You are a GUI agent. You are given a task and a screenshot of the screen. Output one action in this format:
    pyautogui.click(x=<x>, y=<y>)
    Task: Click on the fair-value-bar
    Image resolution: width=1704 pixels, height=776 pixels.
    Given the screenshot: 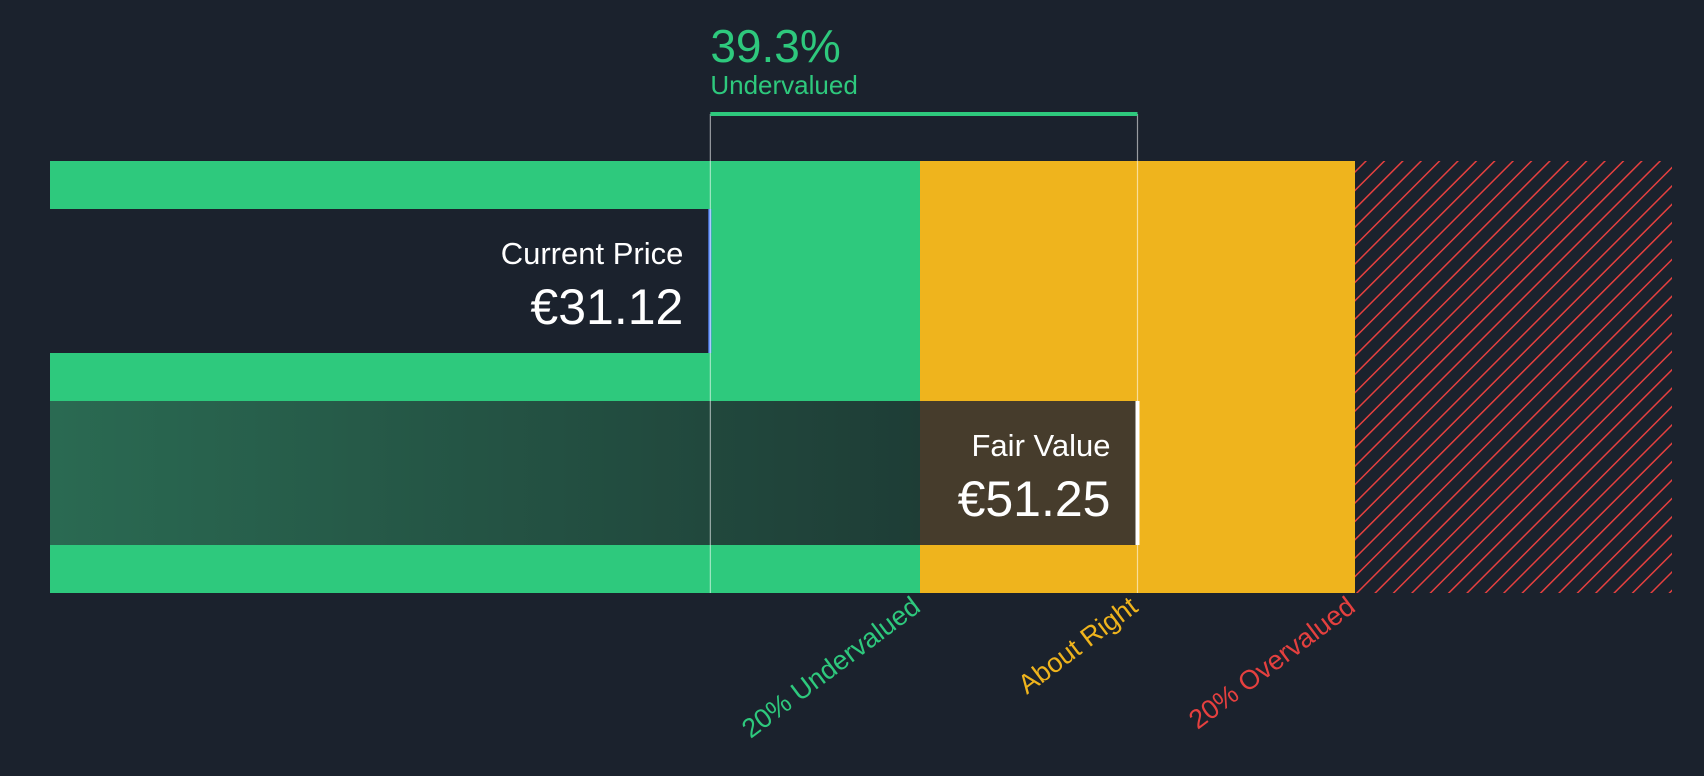 What is the action you would take?
    pyautogui.click(x=485, y=473)
    